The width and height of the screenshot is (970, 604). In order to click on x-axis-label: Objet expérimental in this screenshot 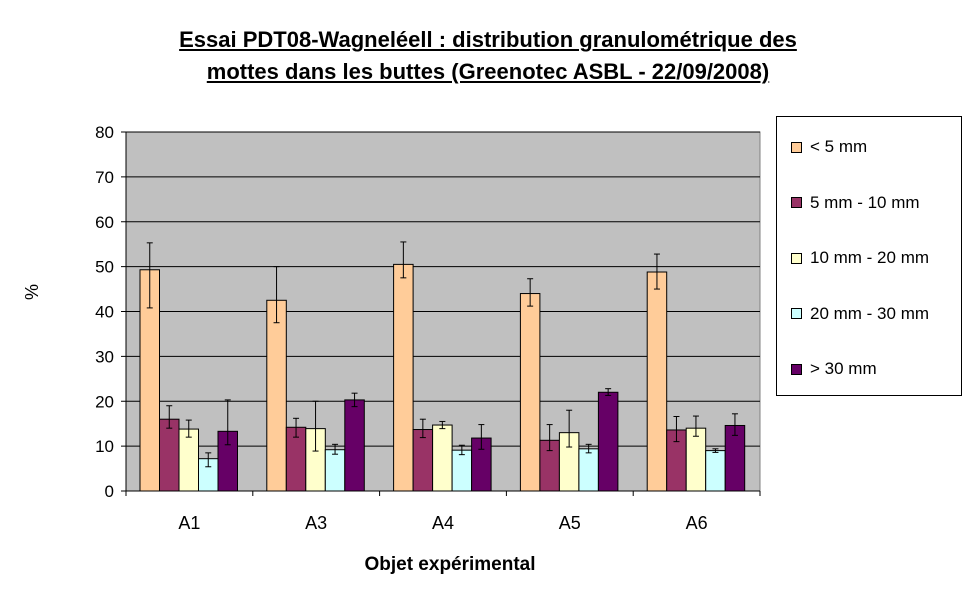, I will do `click(450, 564)`.